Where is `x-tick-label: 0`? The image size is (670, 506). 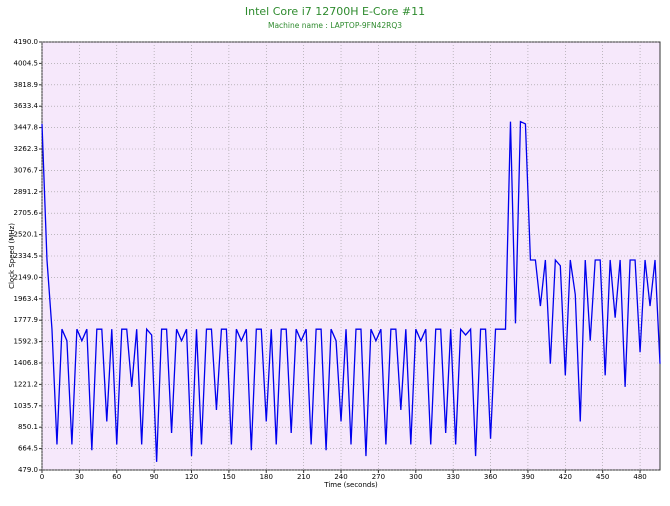
x-tick-label: 0 is located at coordinates (42, 477).